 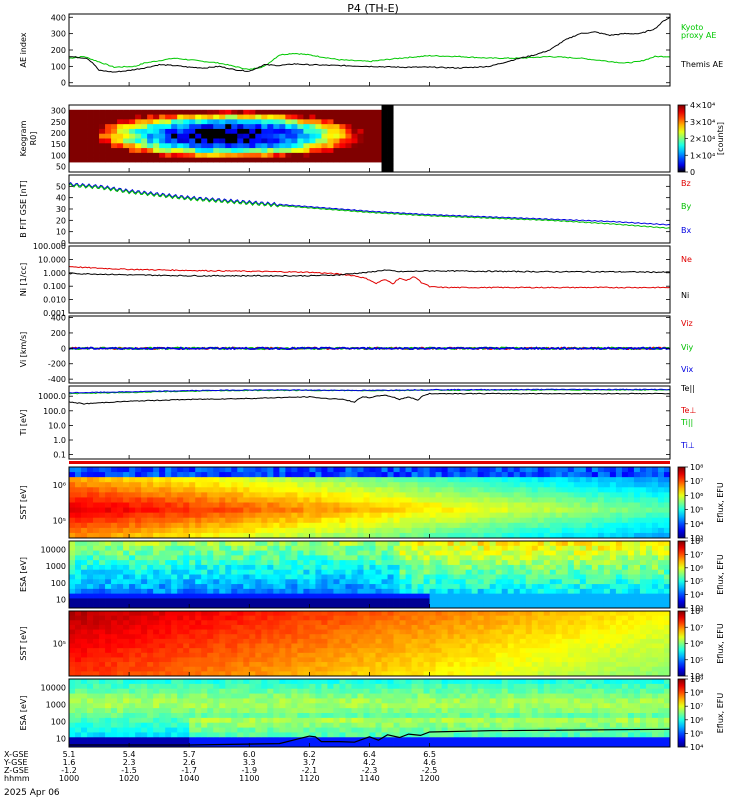 What do you see at coordinates (58, 17) in the screenshot?
I see `ae-ytick-label: 400` at bounding box center [58, 17].